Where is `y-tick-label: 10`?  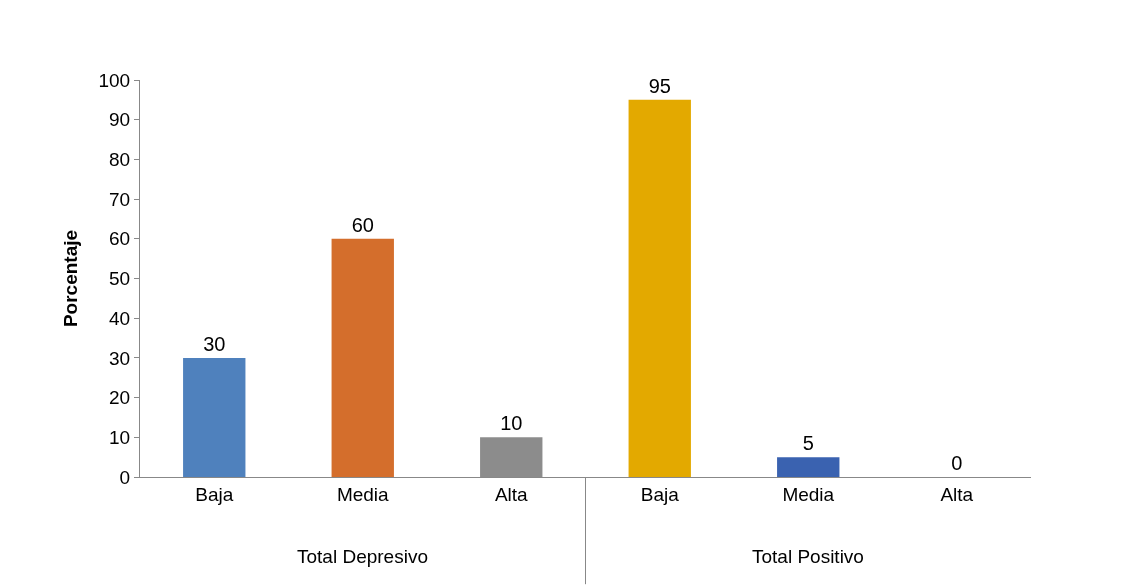 y-tick-label: 10 is located at coordinates (120, 437).